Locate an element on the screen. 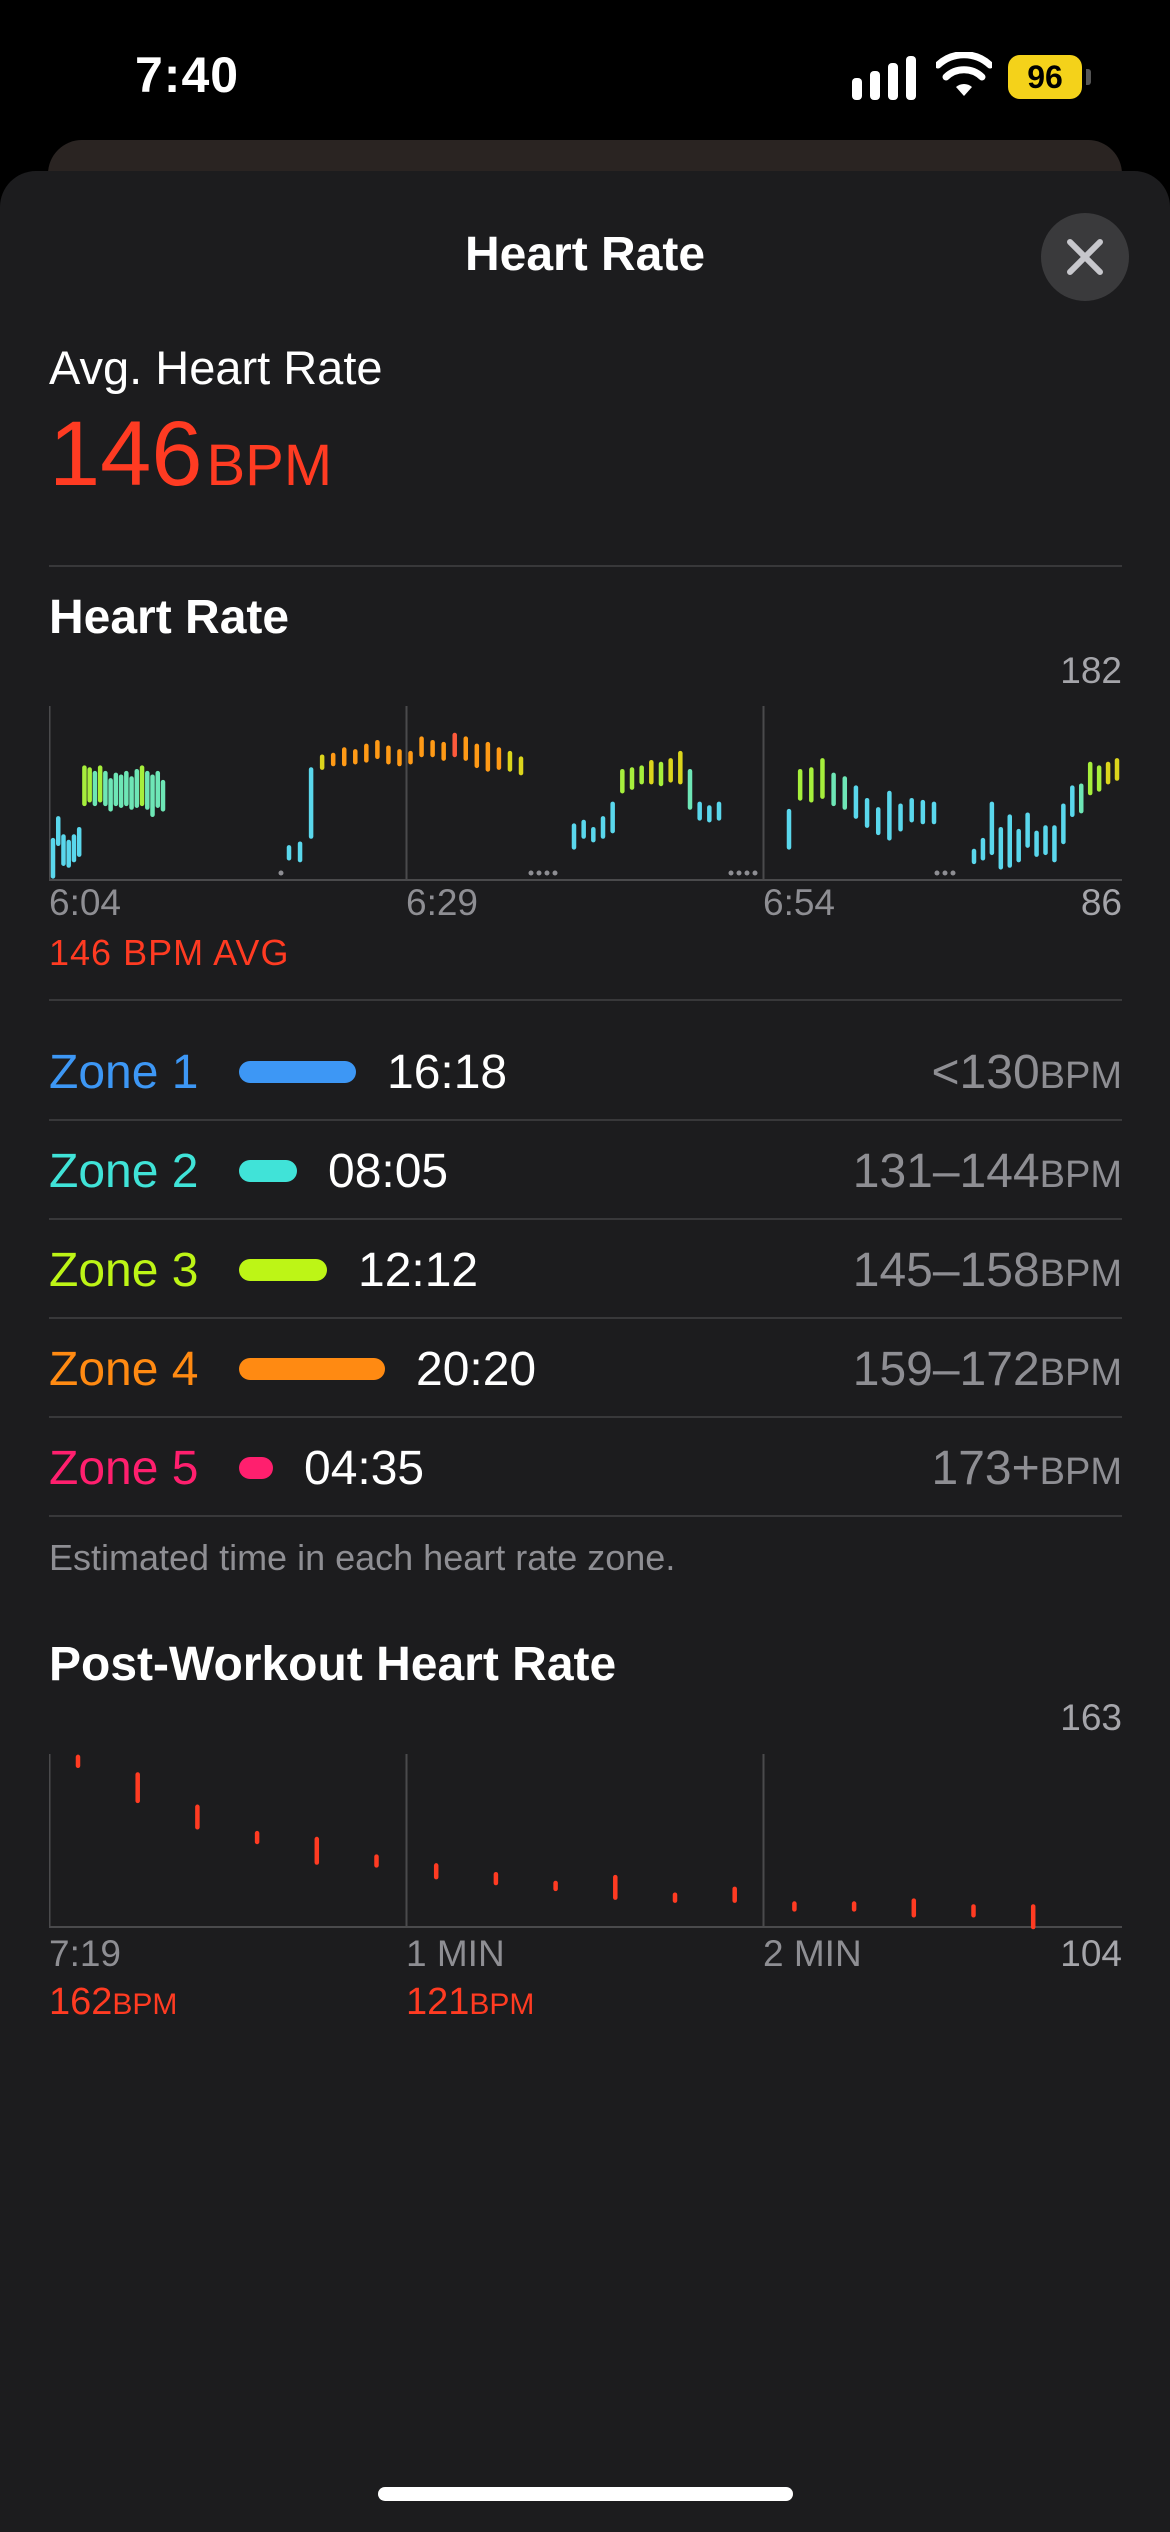 This screenshot has width=1170, height=2532. pw-x-label-2: 1 MIN is located at coordinates (455, 1953).